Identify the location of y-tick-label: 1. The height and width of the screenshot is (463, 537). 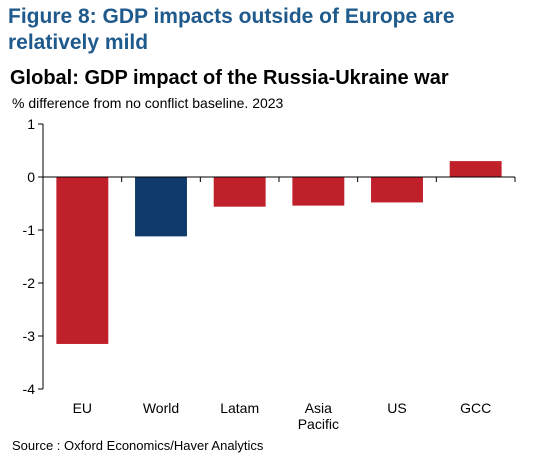
(31, 124).